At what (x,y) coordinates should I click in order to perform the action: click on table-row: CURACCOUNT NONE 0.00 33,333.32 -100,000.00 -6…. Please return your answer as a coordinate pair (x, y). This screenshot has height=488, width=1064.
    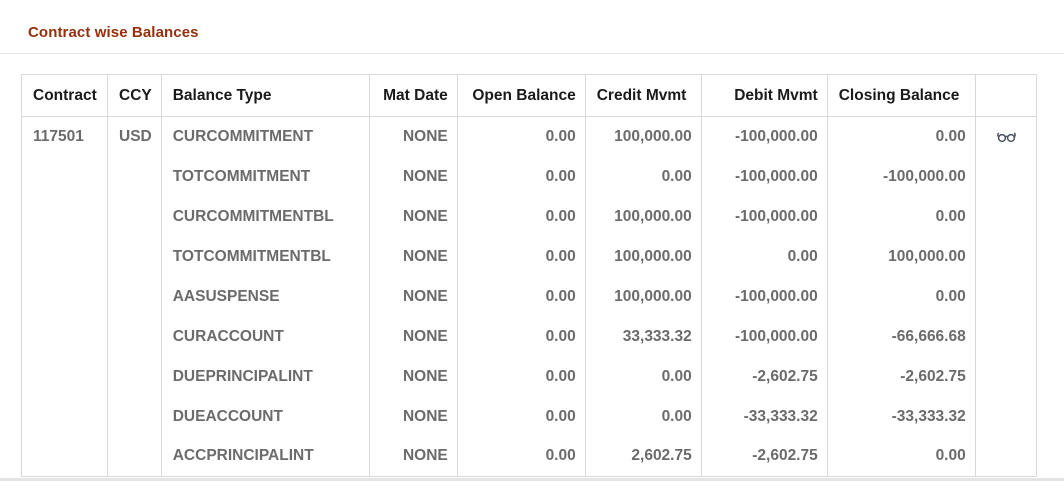
    Looking at the image, I should click on (529, 336).